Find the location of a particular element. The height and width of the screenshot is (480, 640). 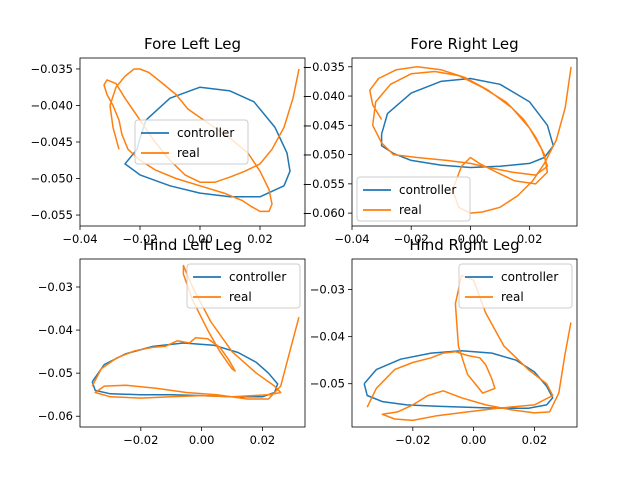

subplot-title: Fore Right Leg is located at coordinates (464, 44).